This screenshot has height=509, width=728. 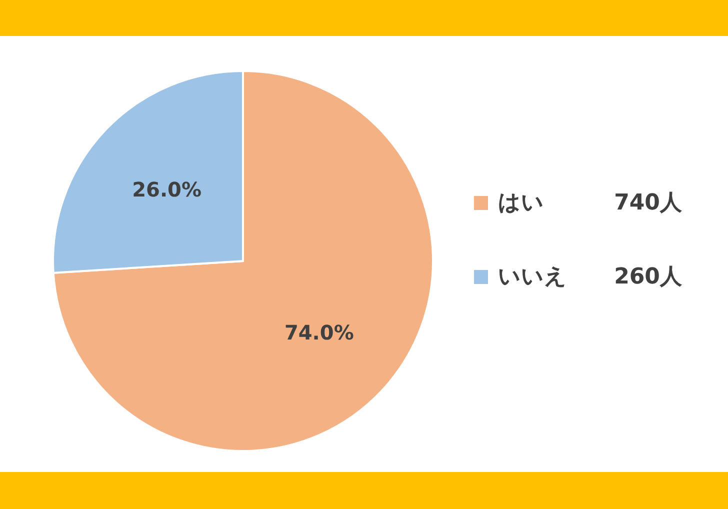 I want to click on legend-label: いいえ, so click(x=532, y=277).